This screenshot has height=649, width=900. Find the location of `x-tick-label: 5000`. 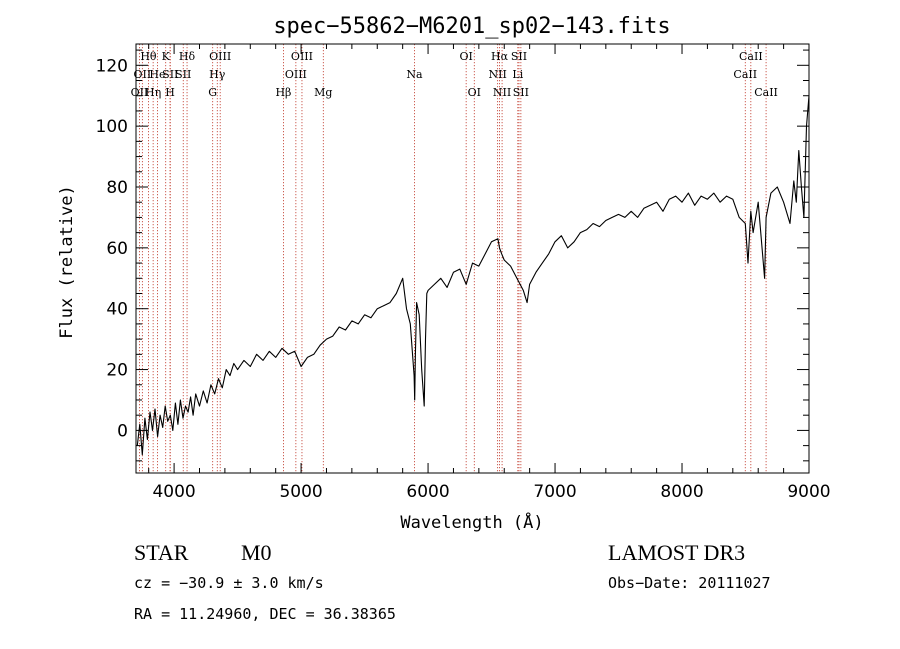

x-tick-label: 5000 is located at coordinates (300, 492).